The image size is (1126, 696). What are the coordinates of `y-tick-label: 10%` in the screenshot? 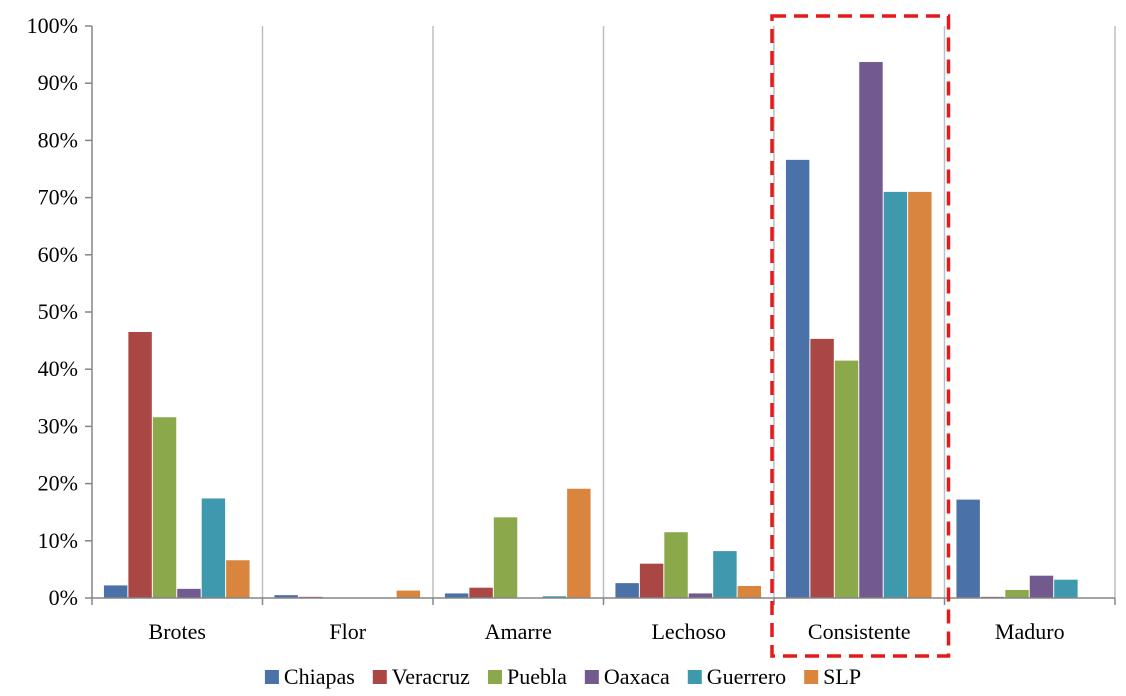 It's located at (58, 540).